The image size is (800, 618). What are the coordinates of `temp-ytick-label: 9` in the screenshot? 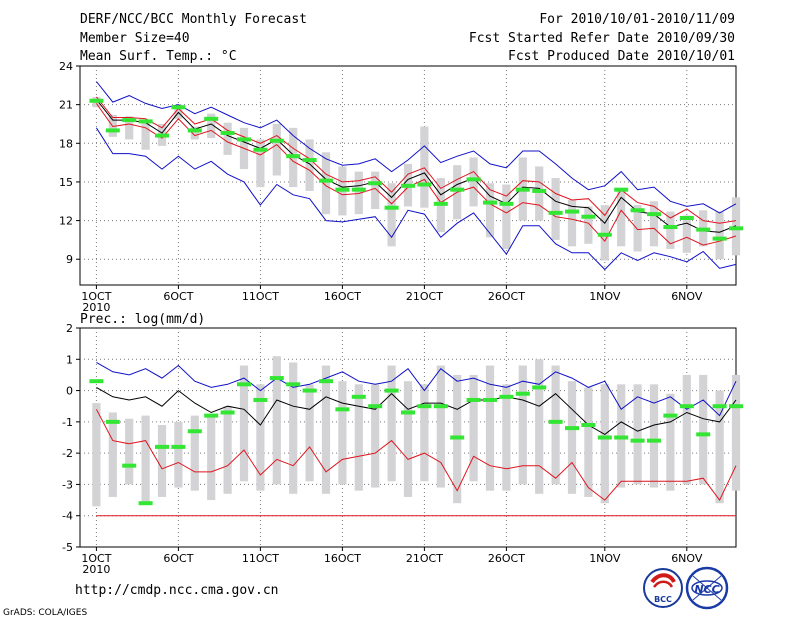 It's located at (69, 259).